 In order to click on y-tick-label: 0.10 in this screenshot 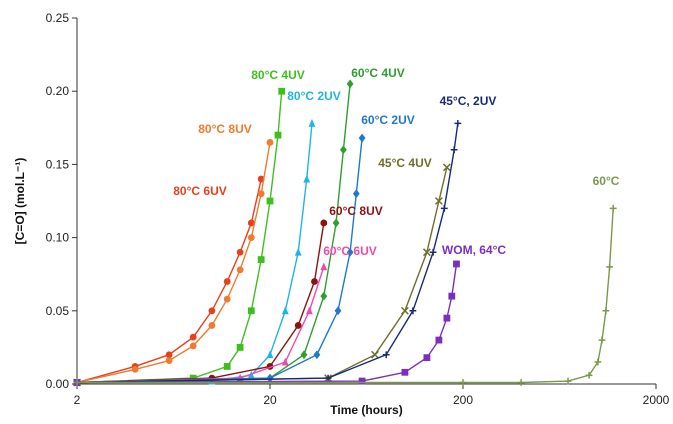, I will do `click(58, 238)`.